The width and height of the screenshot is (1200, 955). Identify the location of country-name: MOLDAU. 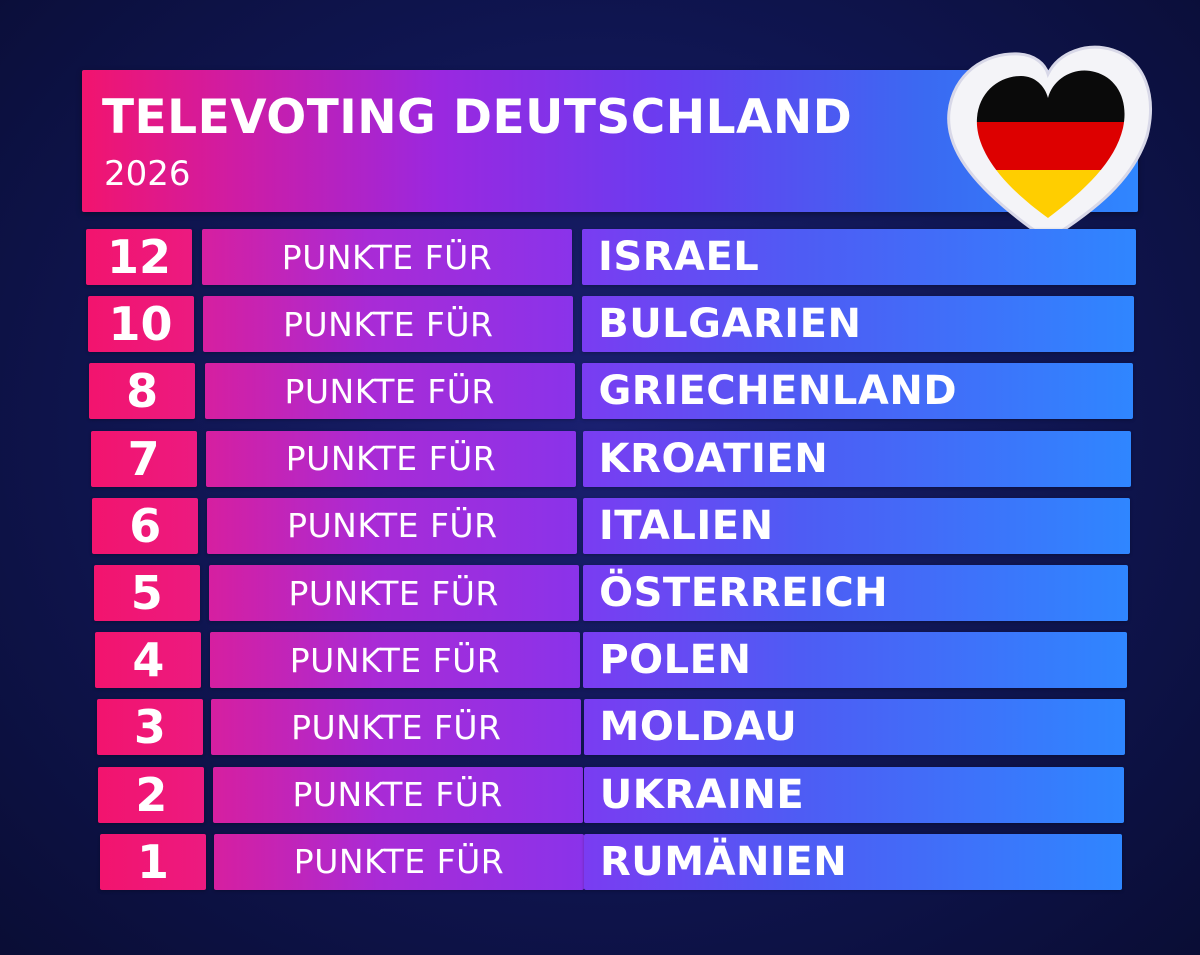
(854, 727).